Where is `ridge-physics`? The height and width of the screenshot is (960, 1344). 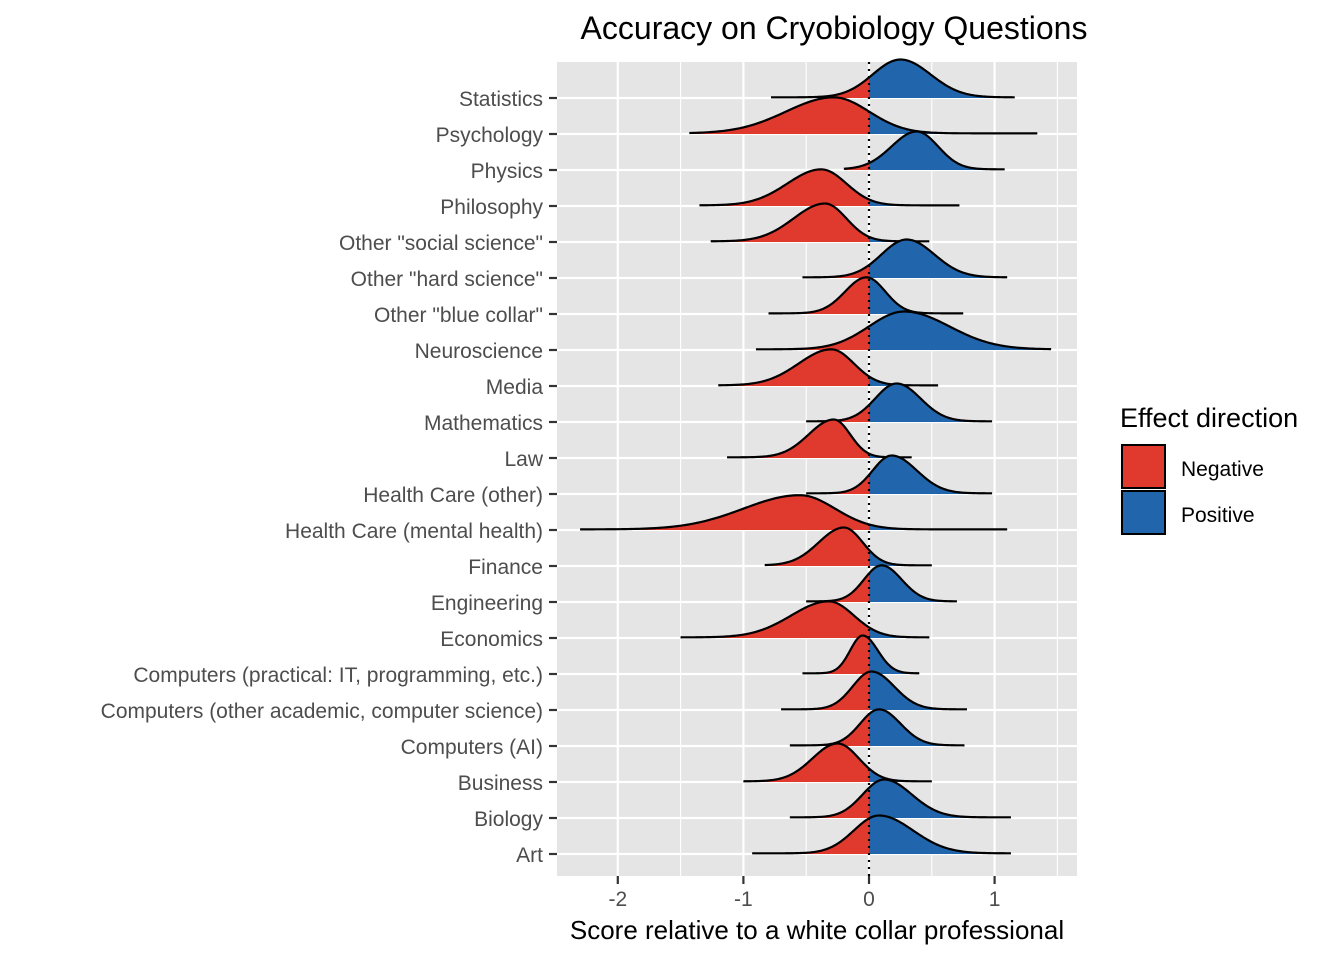
ridge-physics is located at coordinates (924, 150).